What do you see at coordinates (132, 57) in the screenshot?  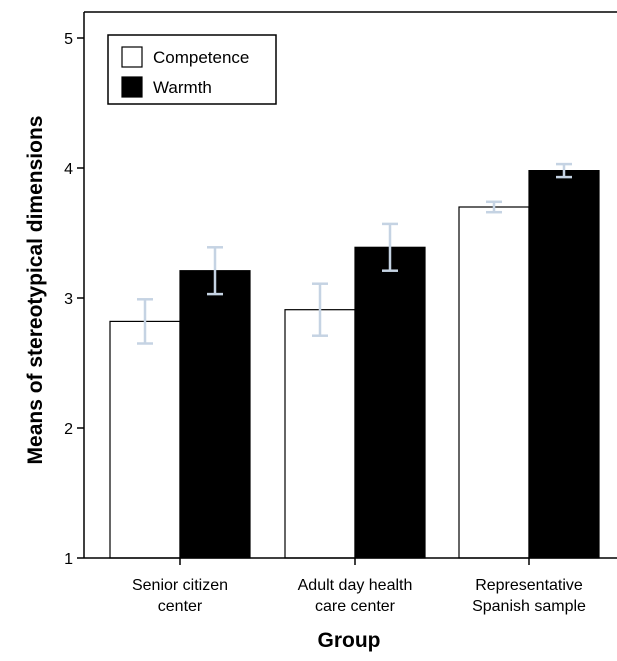 I see `legend-swatch-competence` at bounding box center [132, 57].